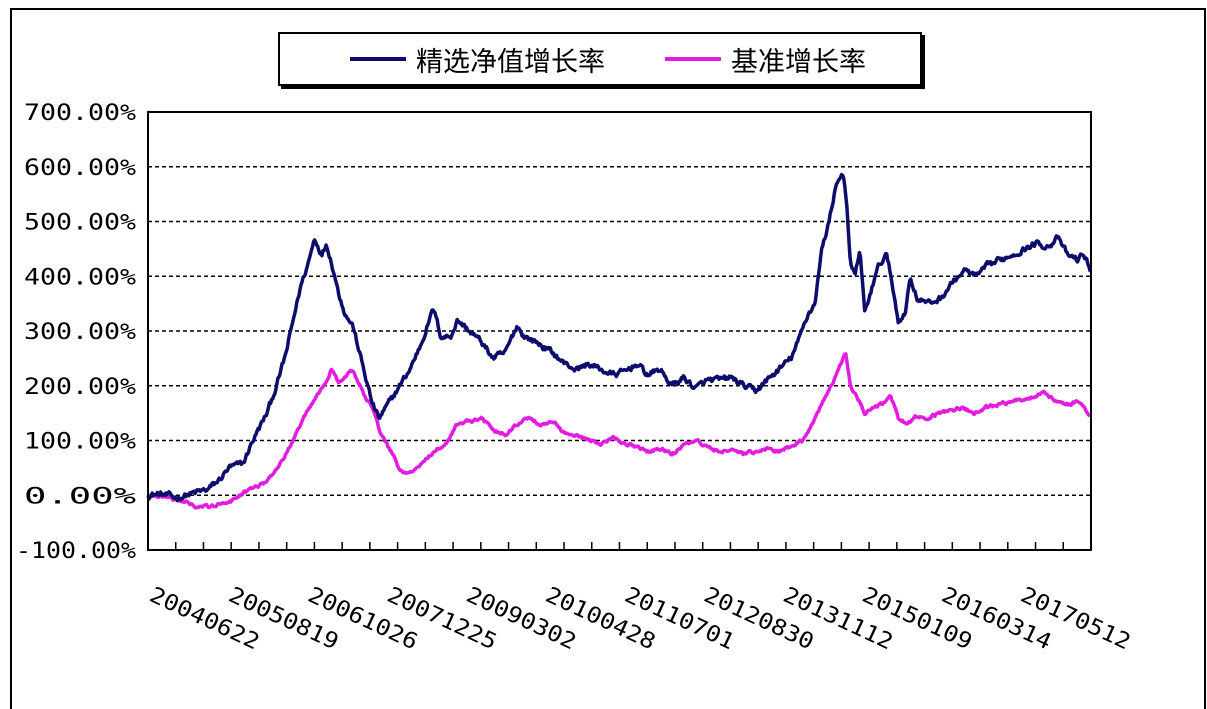  What do you see at coordinates (76, 551) in the screenshot?
I see `y-tick-label: -100.00%` at bounding box center [76, 551].